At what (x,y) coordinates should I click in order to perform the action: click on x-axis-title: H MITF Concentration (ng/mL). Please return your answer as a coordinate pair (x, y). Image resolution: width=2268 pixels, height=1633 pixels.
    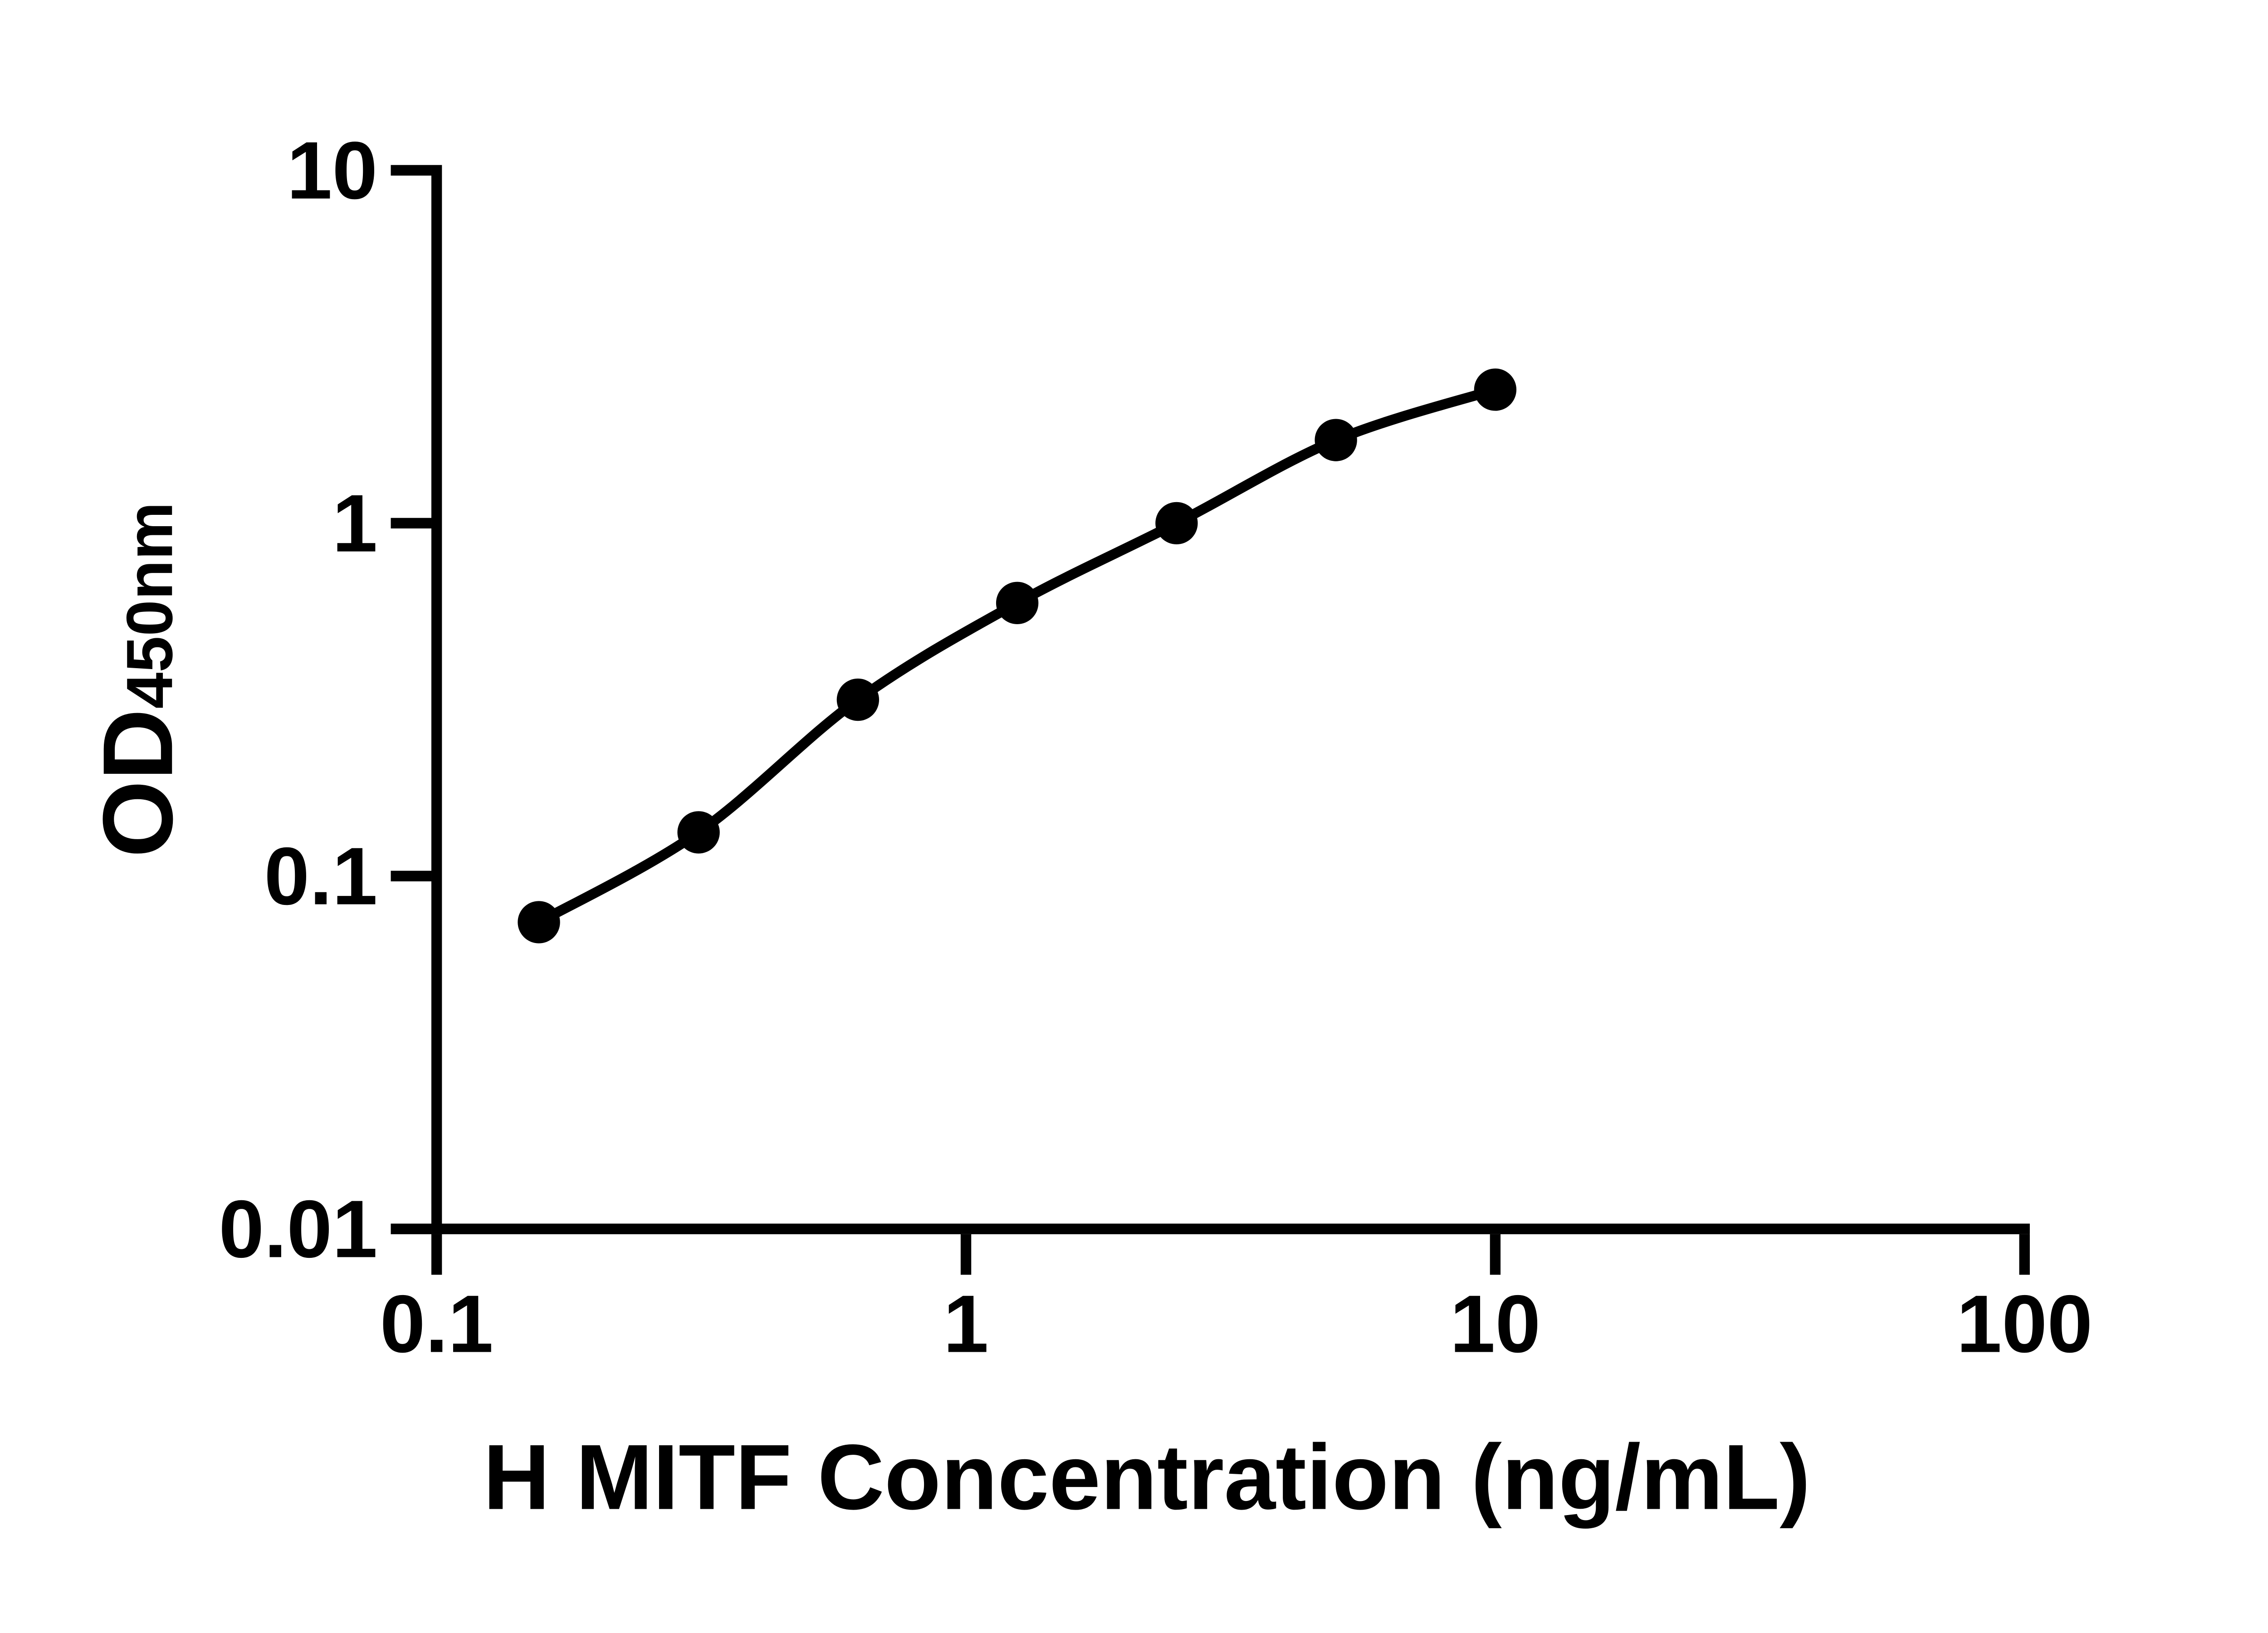
    Looking at the image, I should click on (1147, 1477).